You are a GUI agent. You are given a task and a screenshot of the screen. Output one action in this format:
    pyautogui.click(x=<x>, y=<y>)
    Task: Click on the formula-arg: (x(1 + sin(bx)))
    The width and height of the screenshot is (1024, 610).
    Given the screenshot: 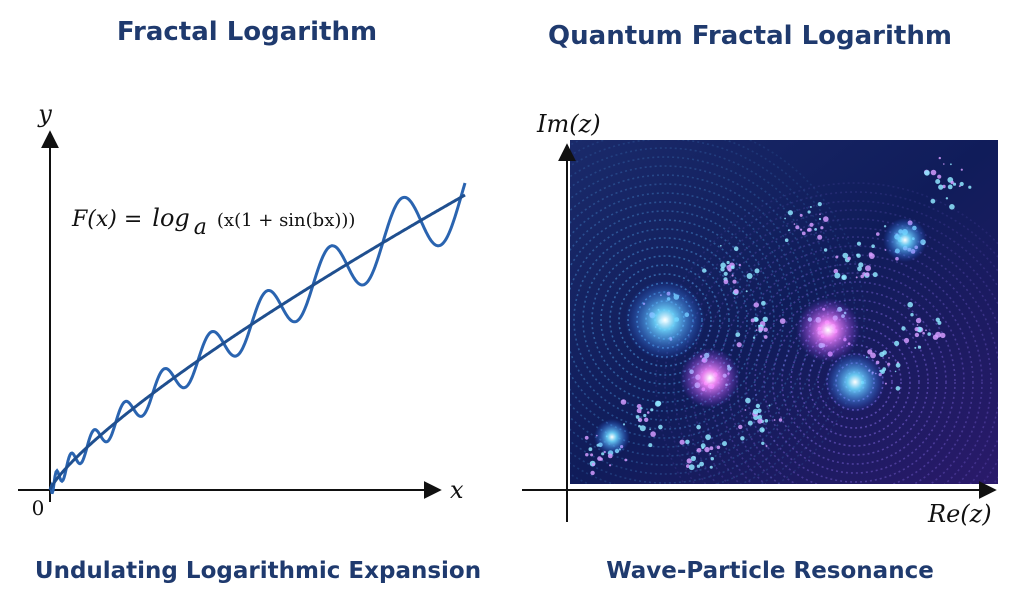 What is the action you would take?
    pyautogui.click(x=286, y=220)
    